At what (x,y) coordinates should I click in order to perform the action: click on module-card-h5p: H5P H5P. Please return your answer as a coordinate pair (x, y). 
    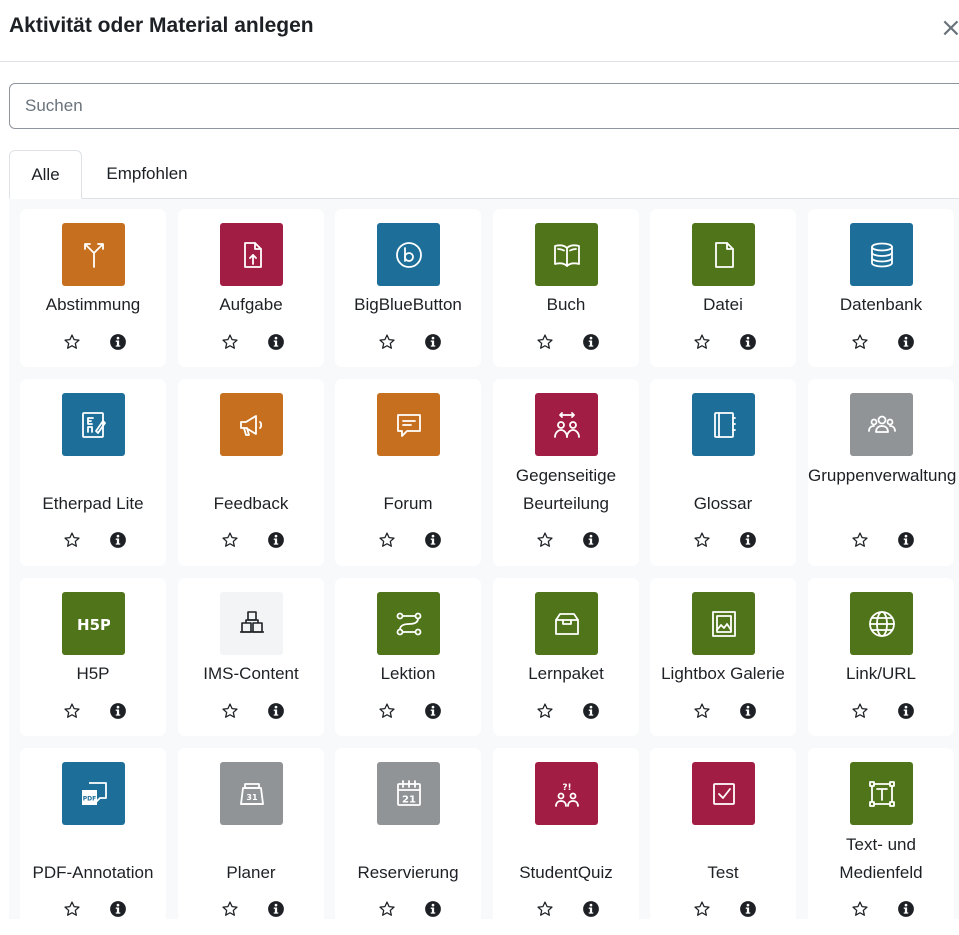
    Looking at the image, I should click on (93, 657).